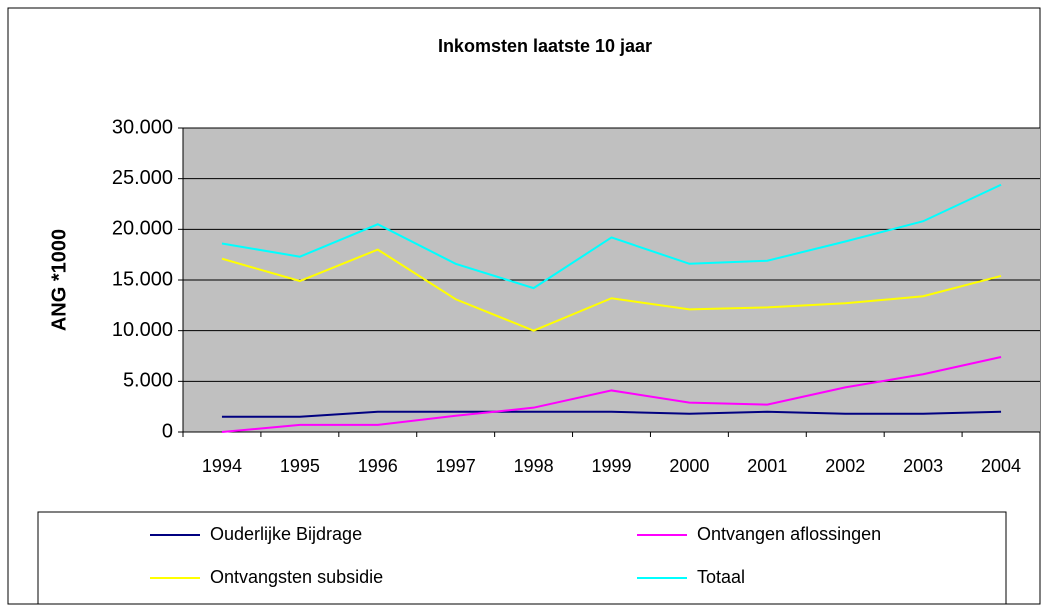 The width and height of the screenshot is (1049, 610). I want to click on y-tick-label: 10.000, so click(142, 330).